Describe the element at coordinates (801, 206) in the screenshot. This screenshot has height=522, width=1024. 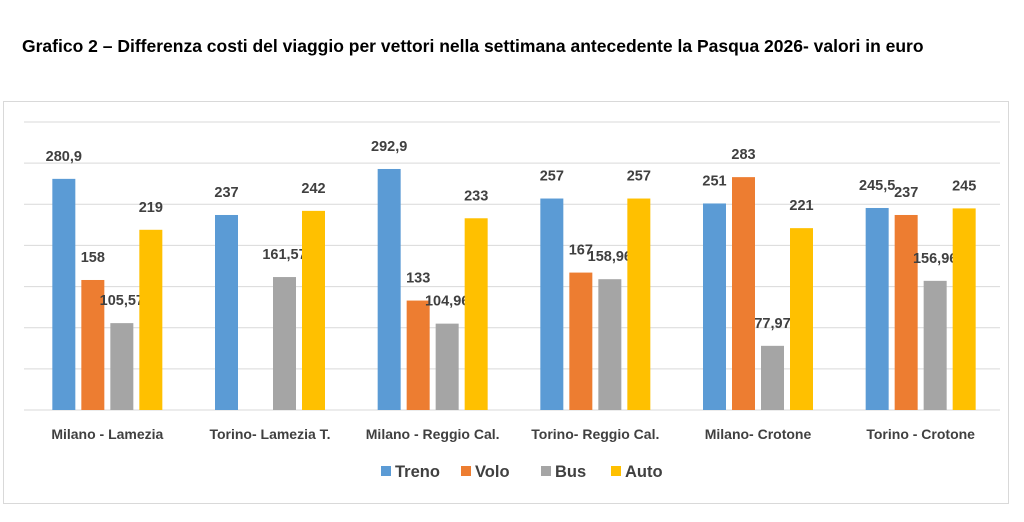
I see `data-label: 221` at that location.